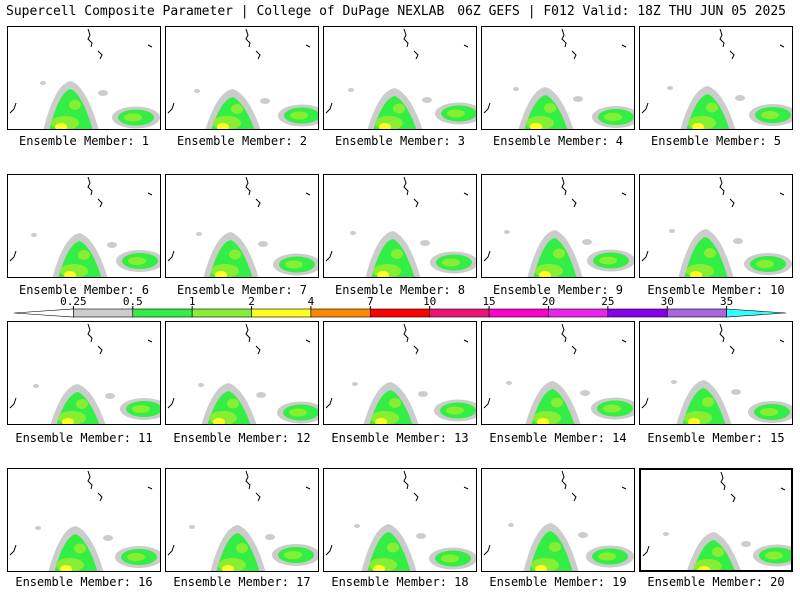 Image resolution: width=800 pixels, height=600 pixels. What do you see at coordinates (242, 141) in the screenshot?
I see `ensemble-member-label: Ensemble Member: 2` at bounding box center [242, 141].